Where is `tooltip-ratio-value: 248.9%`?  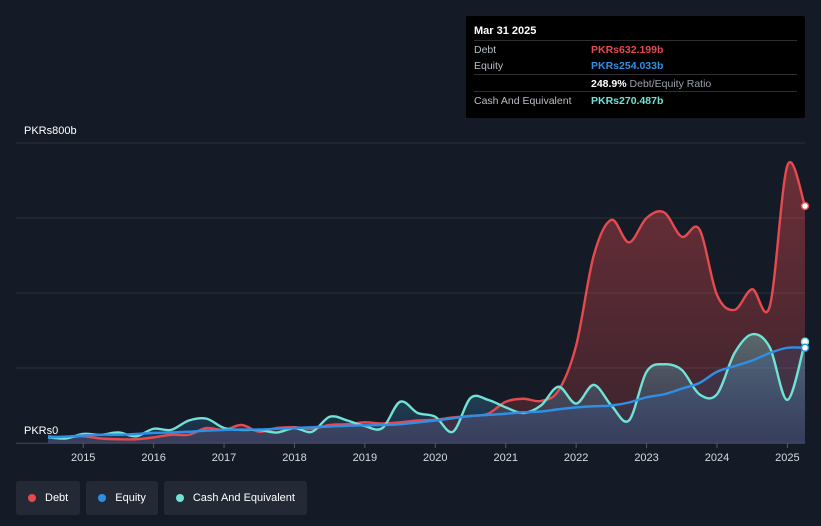
tooltip-ratio-value: 248.9% is located at coordinates (609, 84).